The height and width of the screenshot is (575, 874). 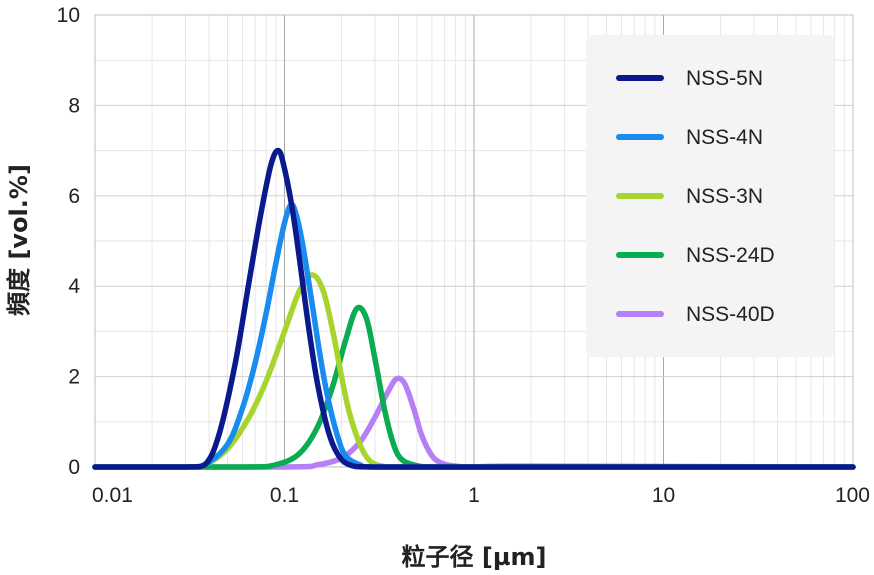 I want to click on legend-item: NSS-5N, so click(x=689, y=78).